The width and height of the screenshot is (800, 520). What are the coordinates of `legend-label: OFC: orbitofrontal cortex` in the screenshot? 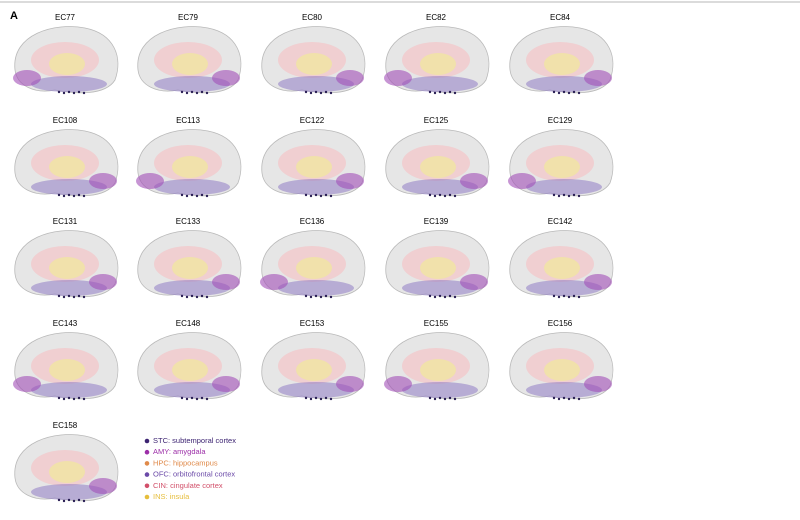 It's located at (194, 474).